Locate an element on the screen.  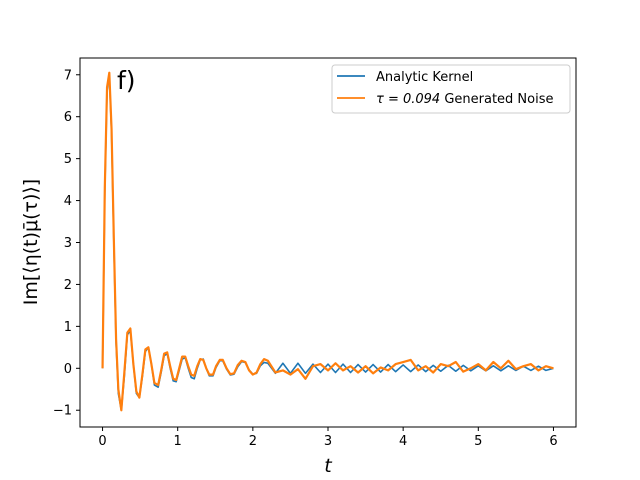
y-tick-label: 6 is located at coordinates (68, 117).